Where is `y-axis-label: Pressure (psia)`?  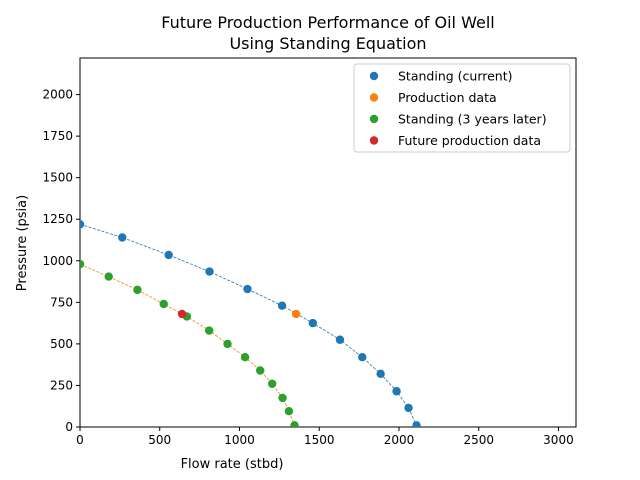 y-axis-label: Pressure (psia) is located at coordinates (22, 243).